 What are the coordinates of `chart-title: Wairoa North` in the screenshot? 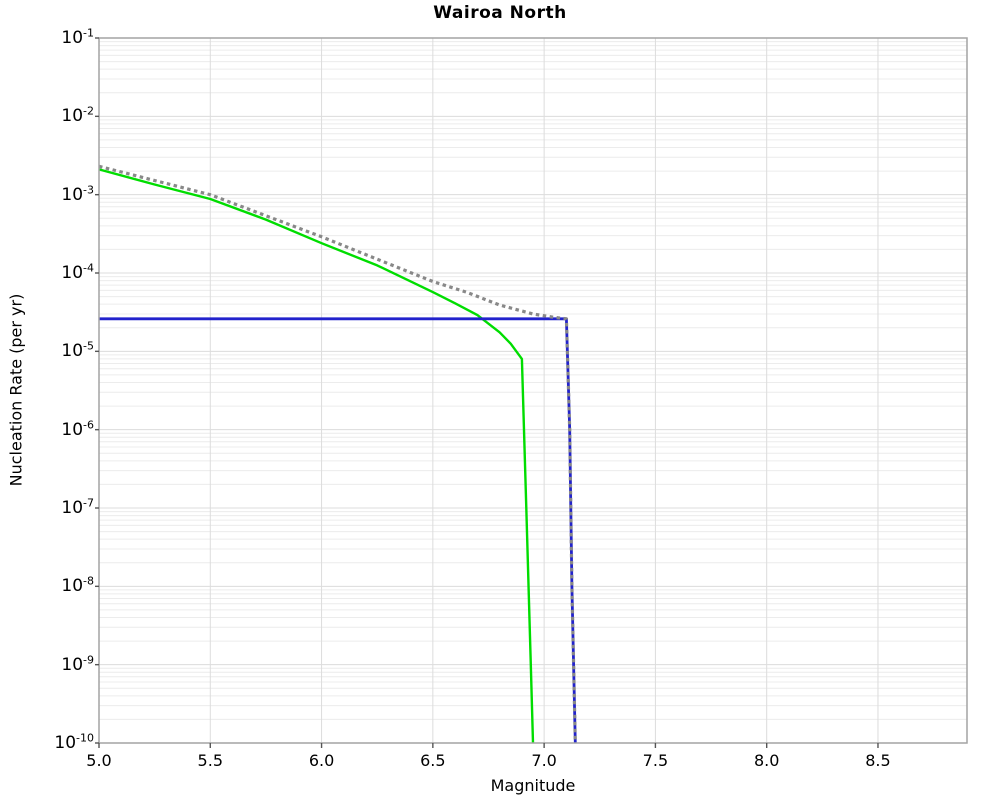 It's located at (500, 13).